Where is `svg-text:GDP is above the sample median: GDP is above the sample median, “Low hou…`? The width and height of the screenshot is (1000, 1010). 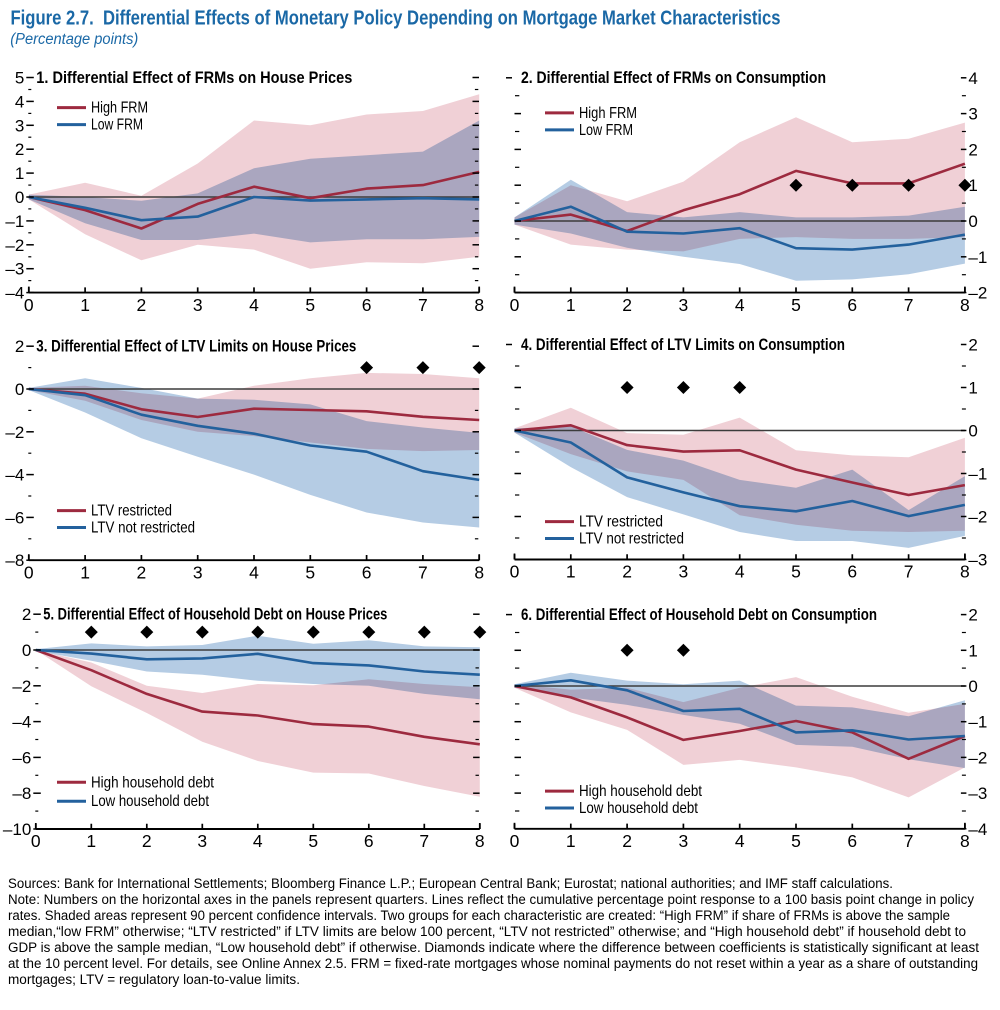
svg-text:GDP is above the sample median: GDP is above the sample median, “Low hou… is located at coordinates (493, 947).